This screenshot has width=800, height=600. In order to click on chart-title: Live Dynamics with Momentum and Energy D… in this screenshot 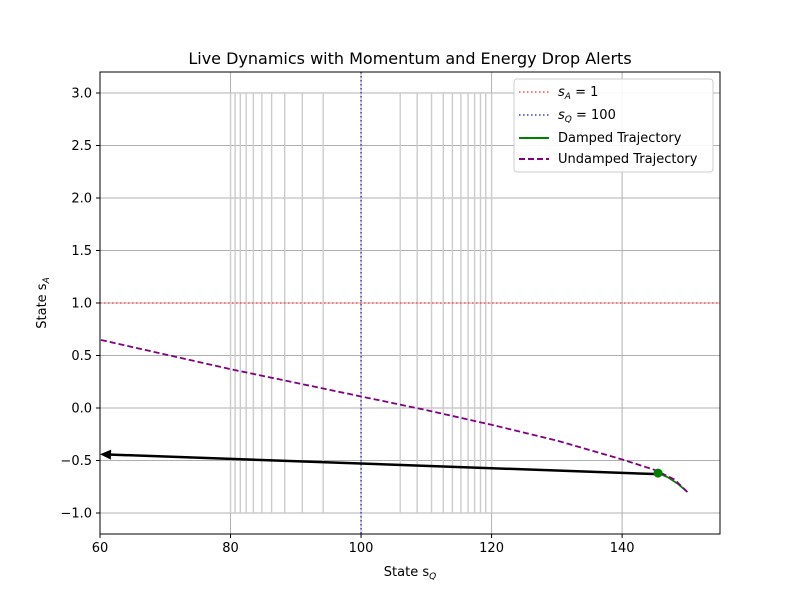, I will do `click(409, 58)`.